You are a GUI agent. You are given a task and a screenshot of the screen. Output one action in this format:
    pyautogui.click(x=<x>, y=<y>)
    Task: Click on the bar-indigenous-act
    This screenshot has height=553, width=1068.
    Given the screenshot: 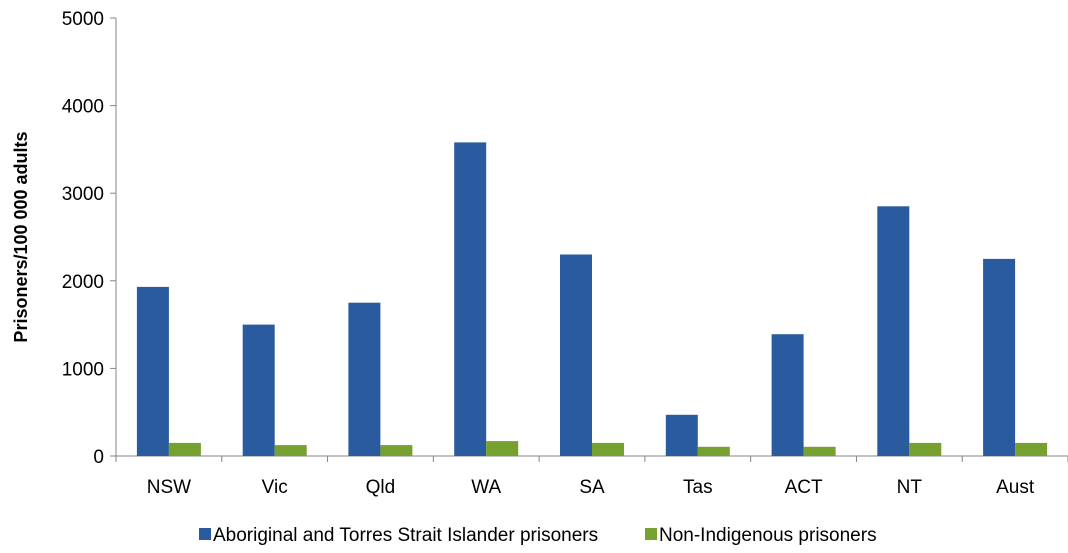 What is the action you would take?
    pyautogui.click(x=787, y=395)
    